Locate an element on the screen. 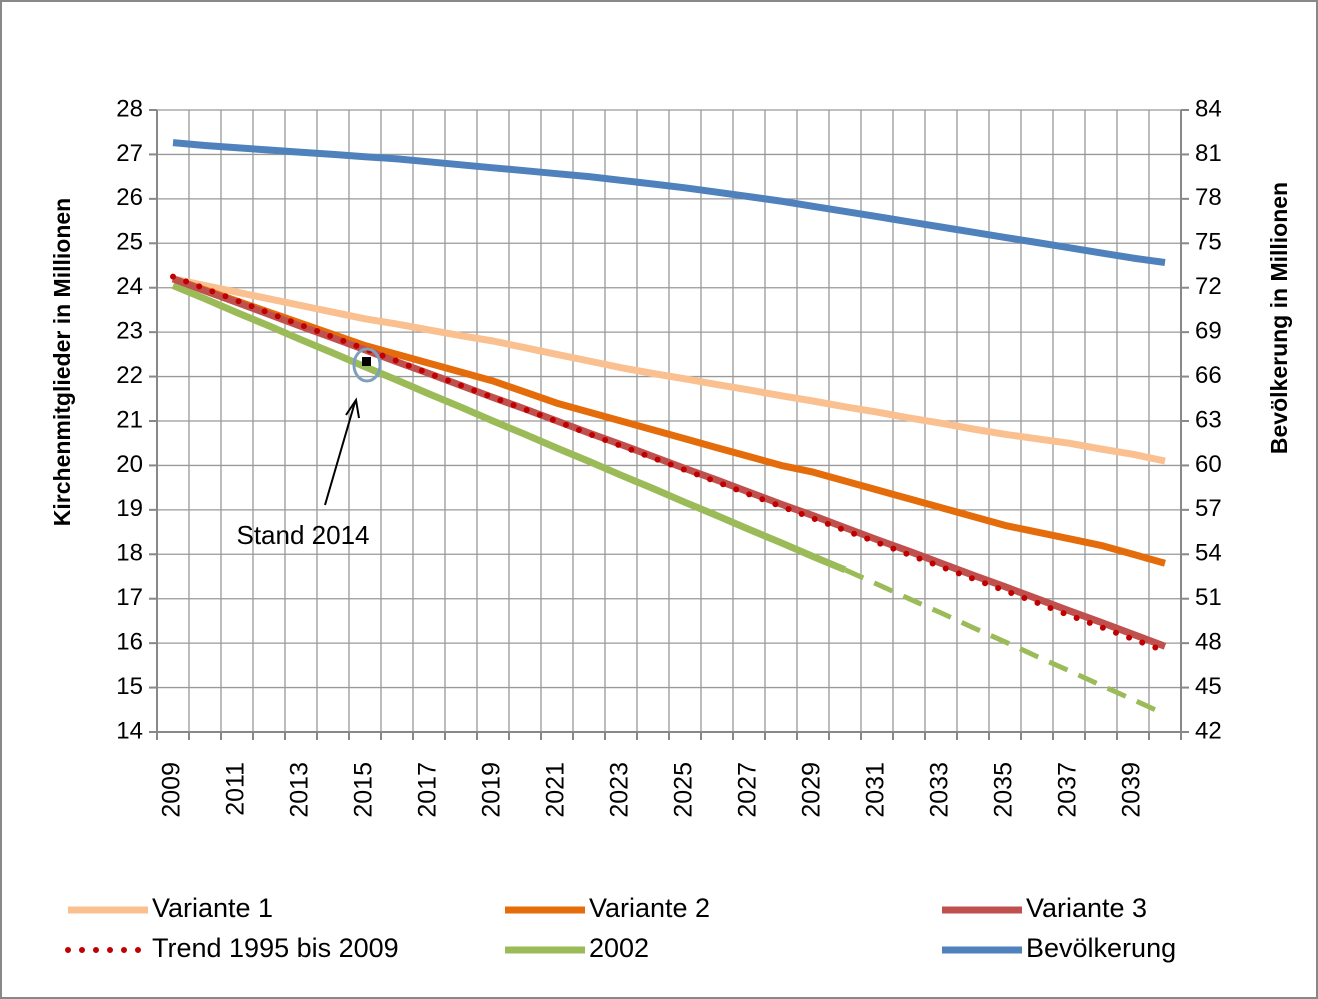  y2-tick-label: 45 is located at coordinates (1208, 686).